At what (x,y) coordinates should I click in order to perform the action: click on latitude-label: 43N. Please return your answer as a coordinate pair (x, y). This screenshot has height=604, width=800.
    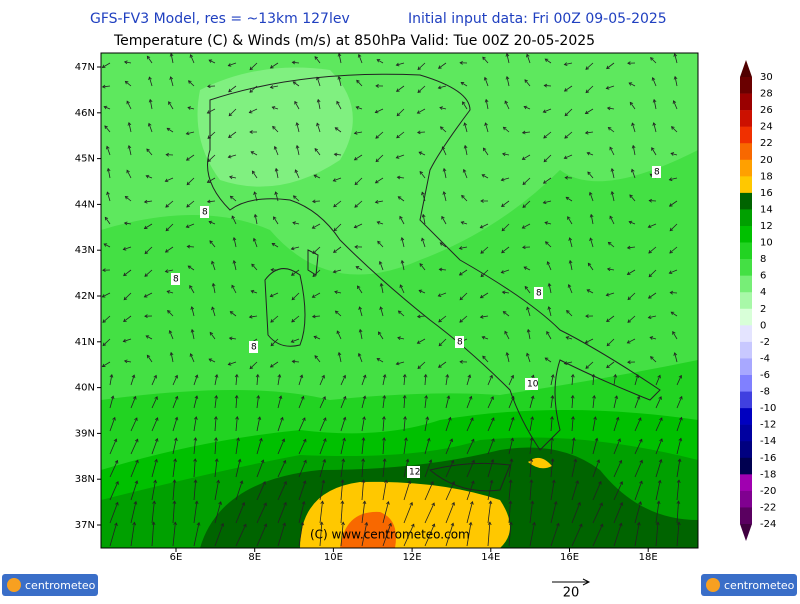
    Looking at the image, I should click on (85, 250).